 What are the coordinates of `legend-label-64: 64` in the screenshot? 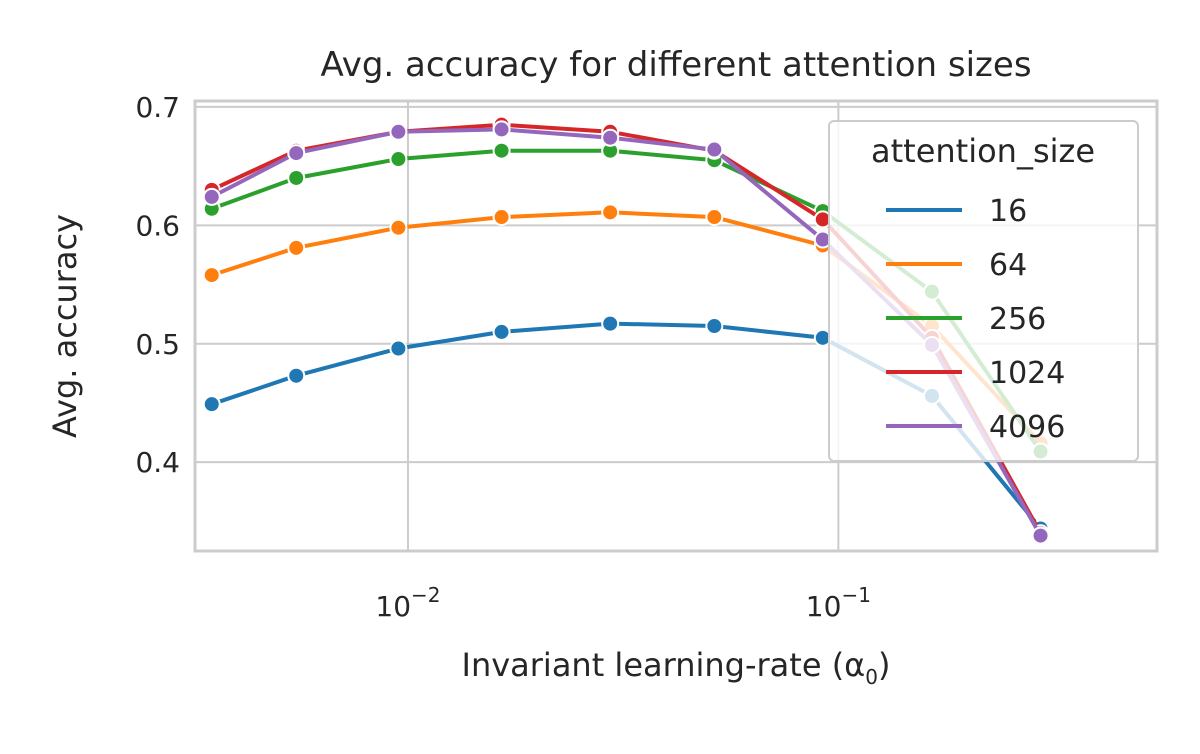 It's located at (1008, 265).